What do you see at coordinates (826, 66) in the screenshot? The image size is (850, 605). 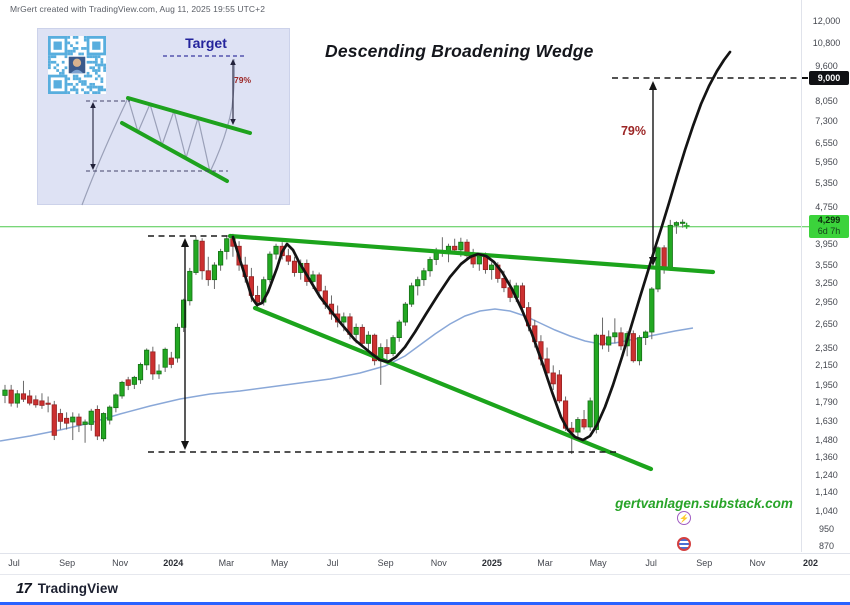 I see `price-axis-label: 9,600` at bounding box center [826, 66].